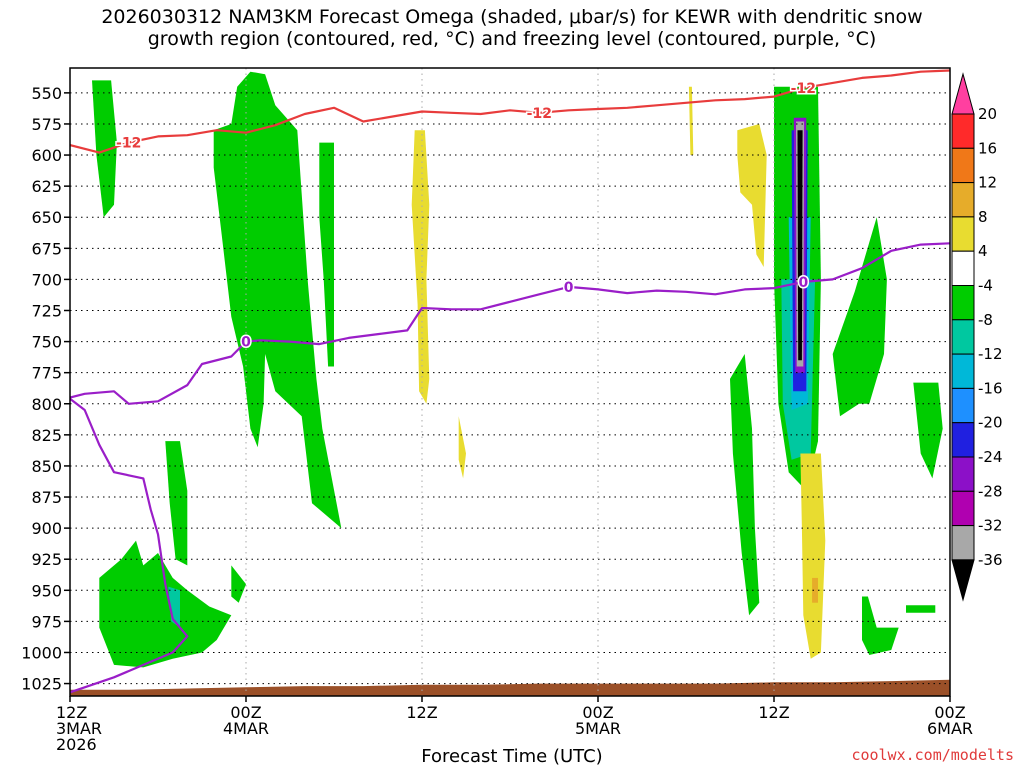 Image resolution: width=1024 pixels, height=768 pixels. Describe the element at coordinates (41, 652) in the screenshot. I see `y-tick-label: 1000` at that location.